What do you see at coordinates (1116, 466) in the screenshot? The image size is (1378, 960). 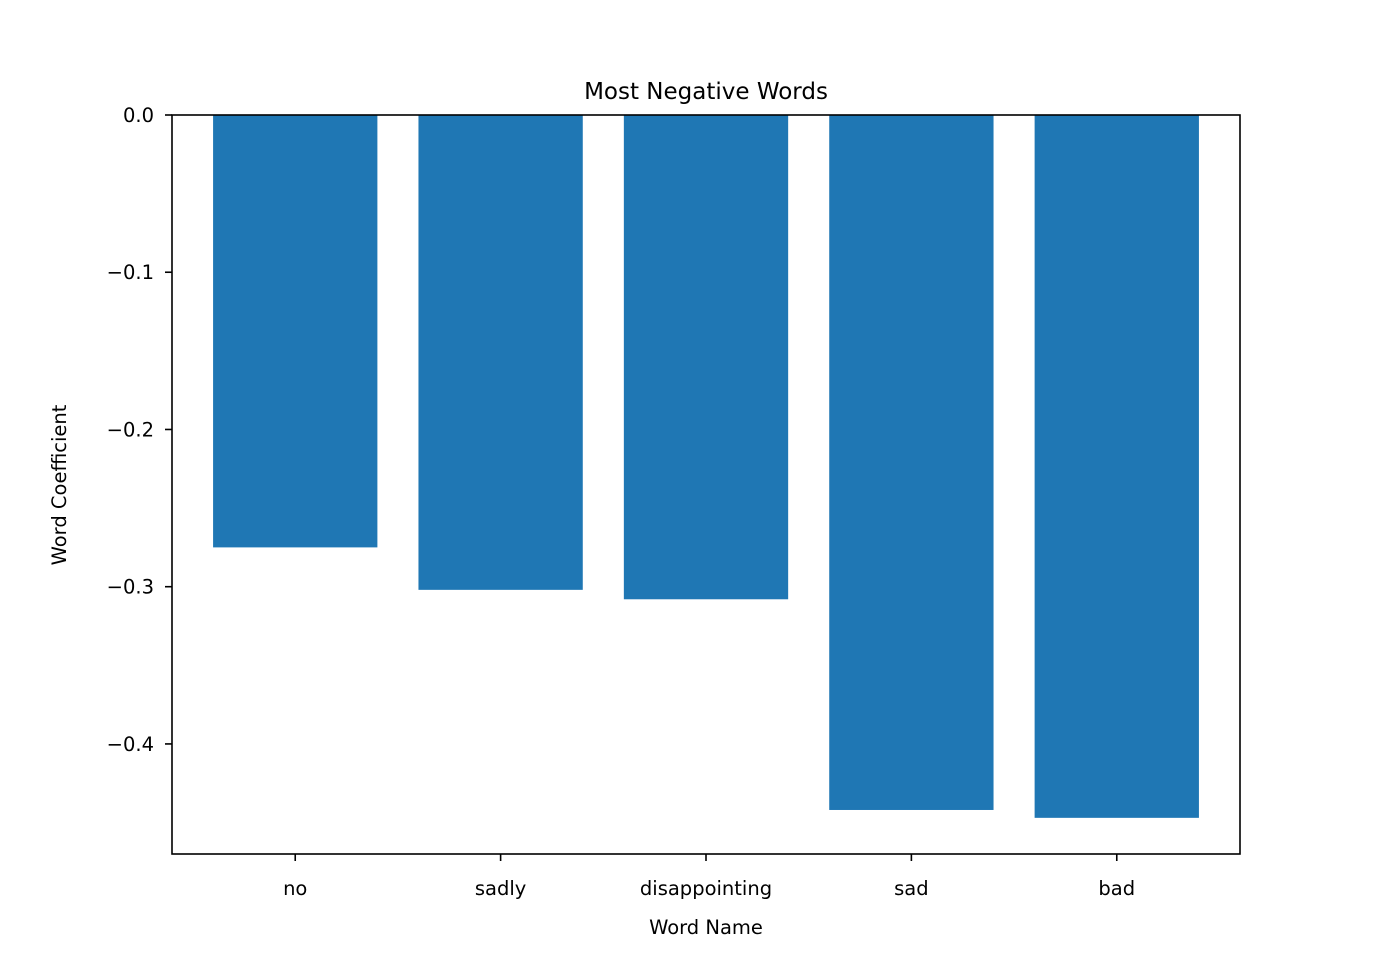 I see `bar-bad` at bounding box center [1116, 466].